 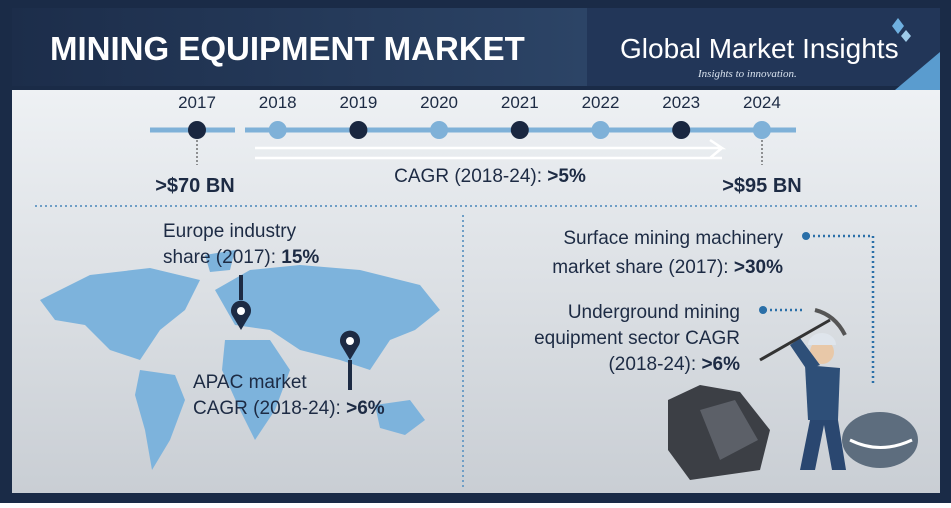 I want to click on note-text: Europe industry, so click(x=230, y=231).